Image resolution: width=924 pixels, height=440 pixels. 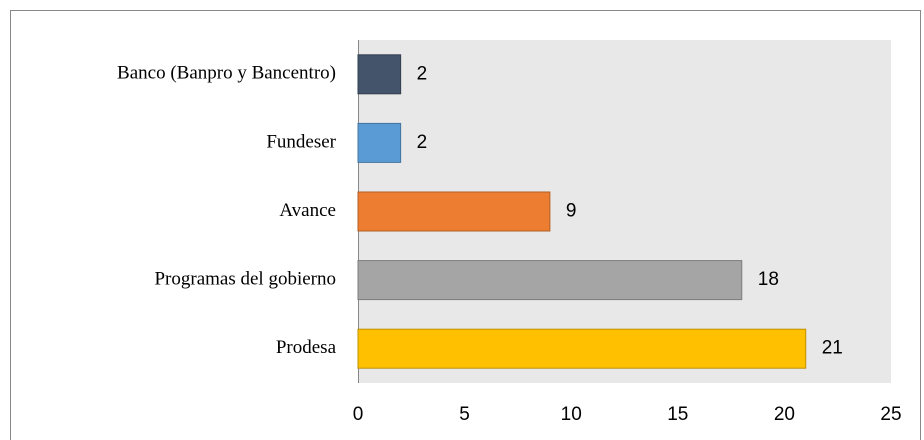 I want to click on x-tick-label: 20, so click(x=784, y=414).